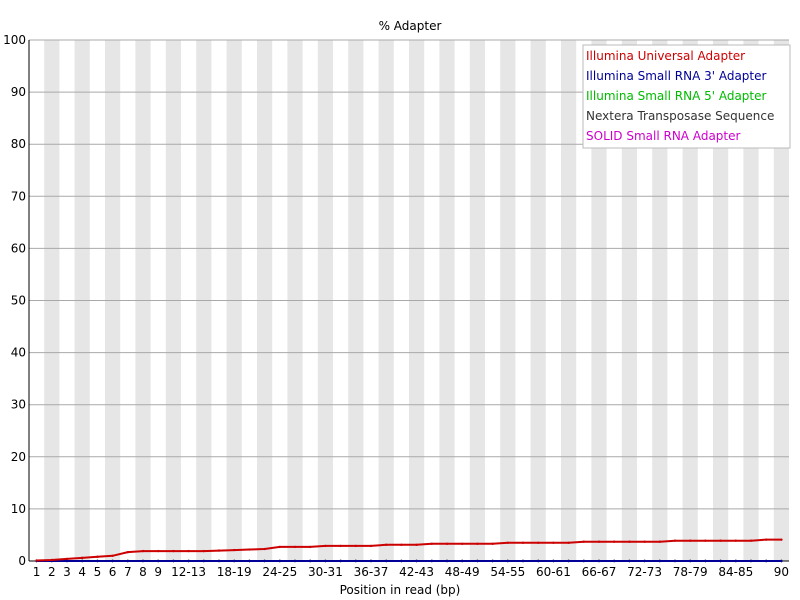  I want to click on x-axis-label: Position in read (bp), so click(400, 590).